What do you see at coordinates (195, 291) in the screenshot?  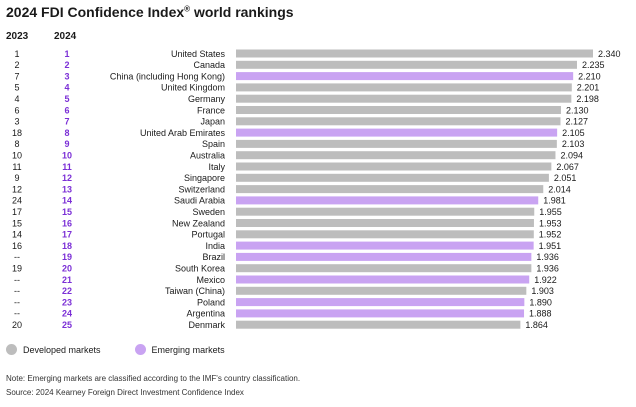 I see `country-label: Taiwan (China)` at bounding box center [195, 291].